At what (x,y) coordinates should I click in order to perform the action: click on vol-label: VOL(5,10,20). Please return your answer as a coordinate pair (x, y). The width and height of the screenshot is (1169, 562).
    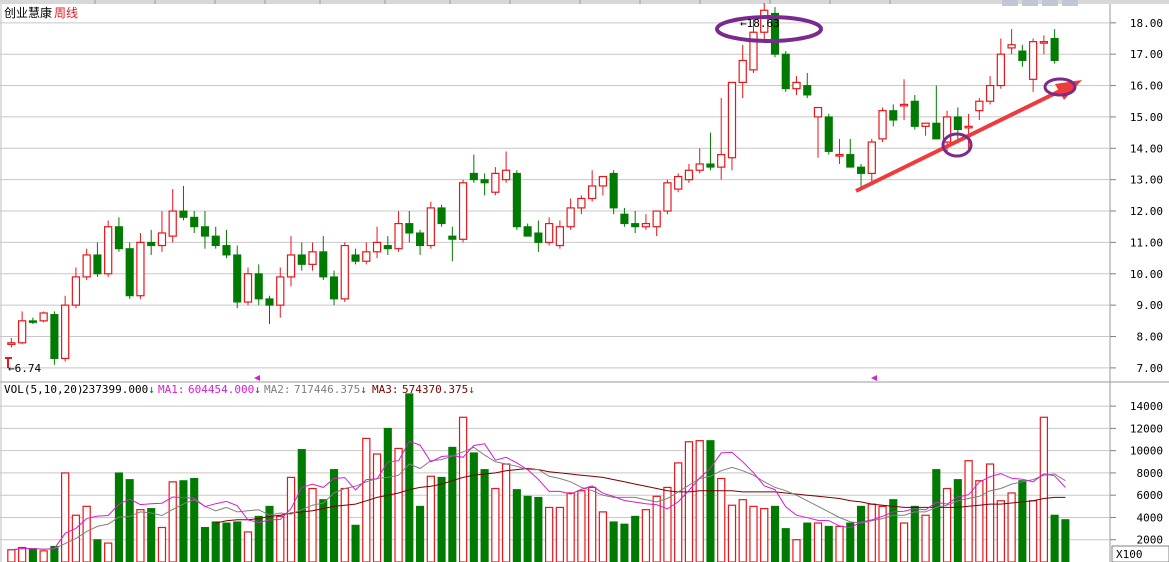
    Looking at the image, I should click on (43, 389).